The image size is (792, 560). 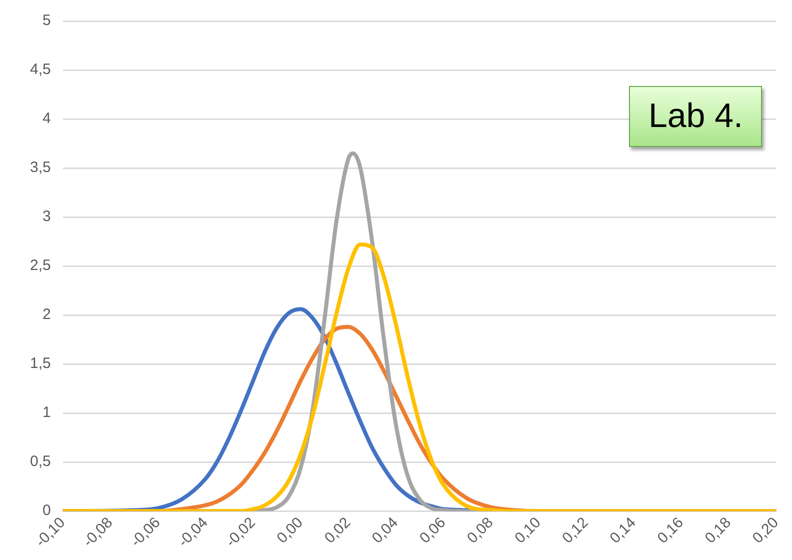 I want to click on y-tick-label: 3, so click(x=46, y=217).